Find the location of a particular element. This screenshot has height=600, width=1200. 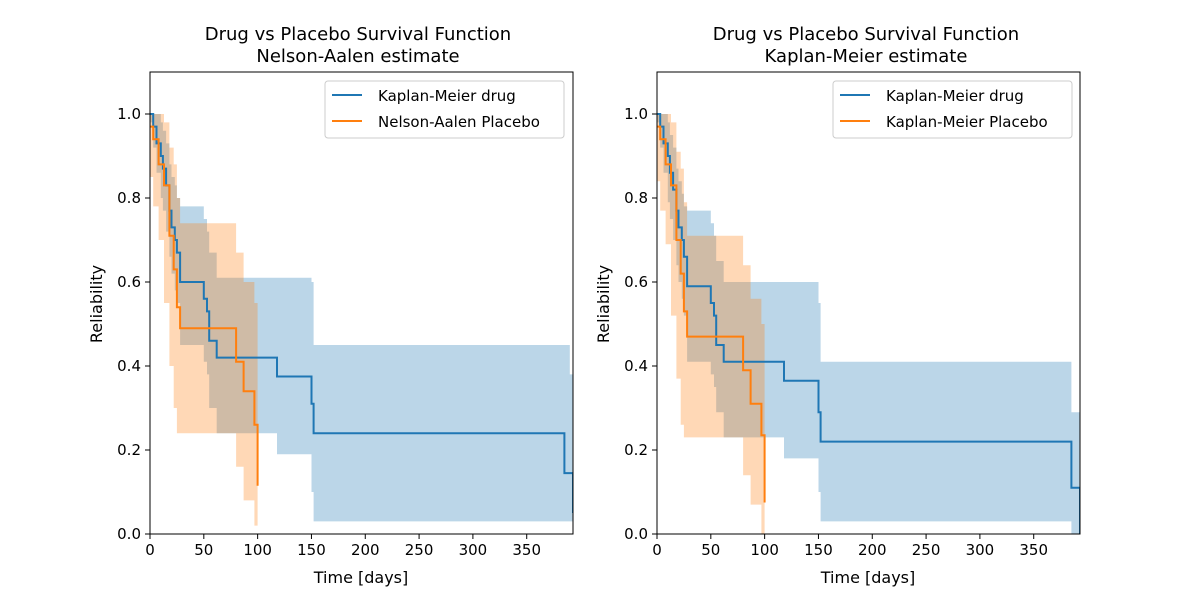

legend: Kaplan-Meier drug Kaplan-Meier Placebo is located at coordinates (952, 109).